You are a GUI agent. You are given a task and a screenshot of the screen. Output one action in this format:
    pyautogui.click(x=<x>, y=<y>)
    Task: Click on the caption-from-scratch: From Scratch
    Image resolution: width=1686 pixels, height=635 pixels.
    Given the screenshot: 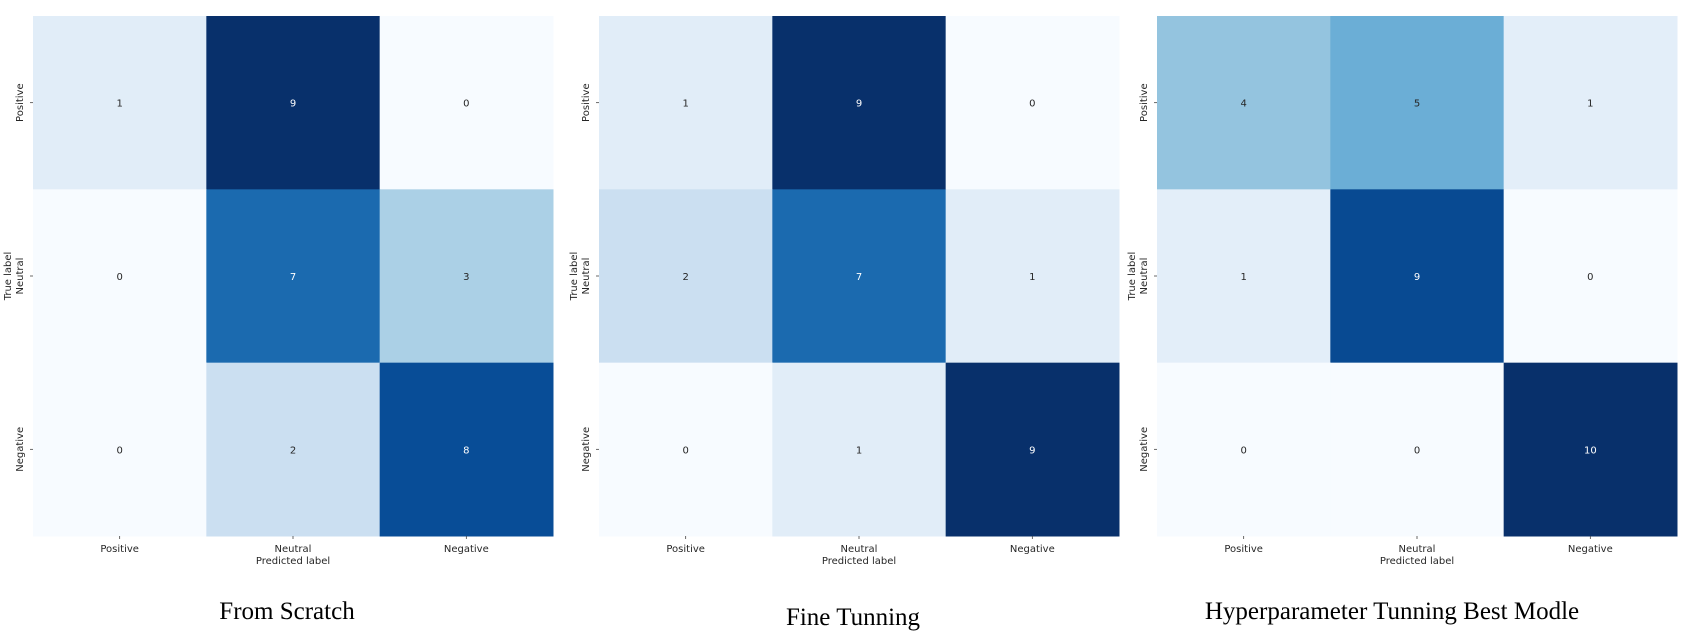 What is the action you would take?
    pyautogui.click(x=287, y=611)
    